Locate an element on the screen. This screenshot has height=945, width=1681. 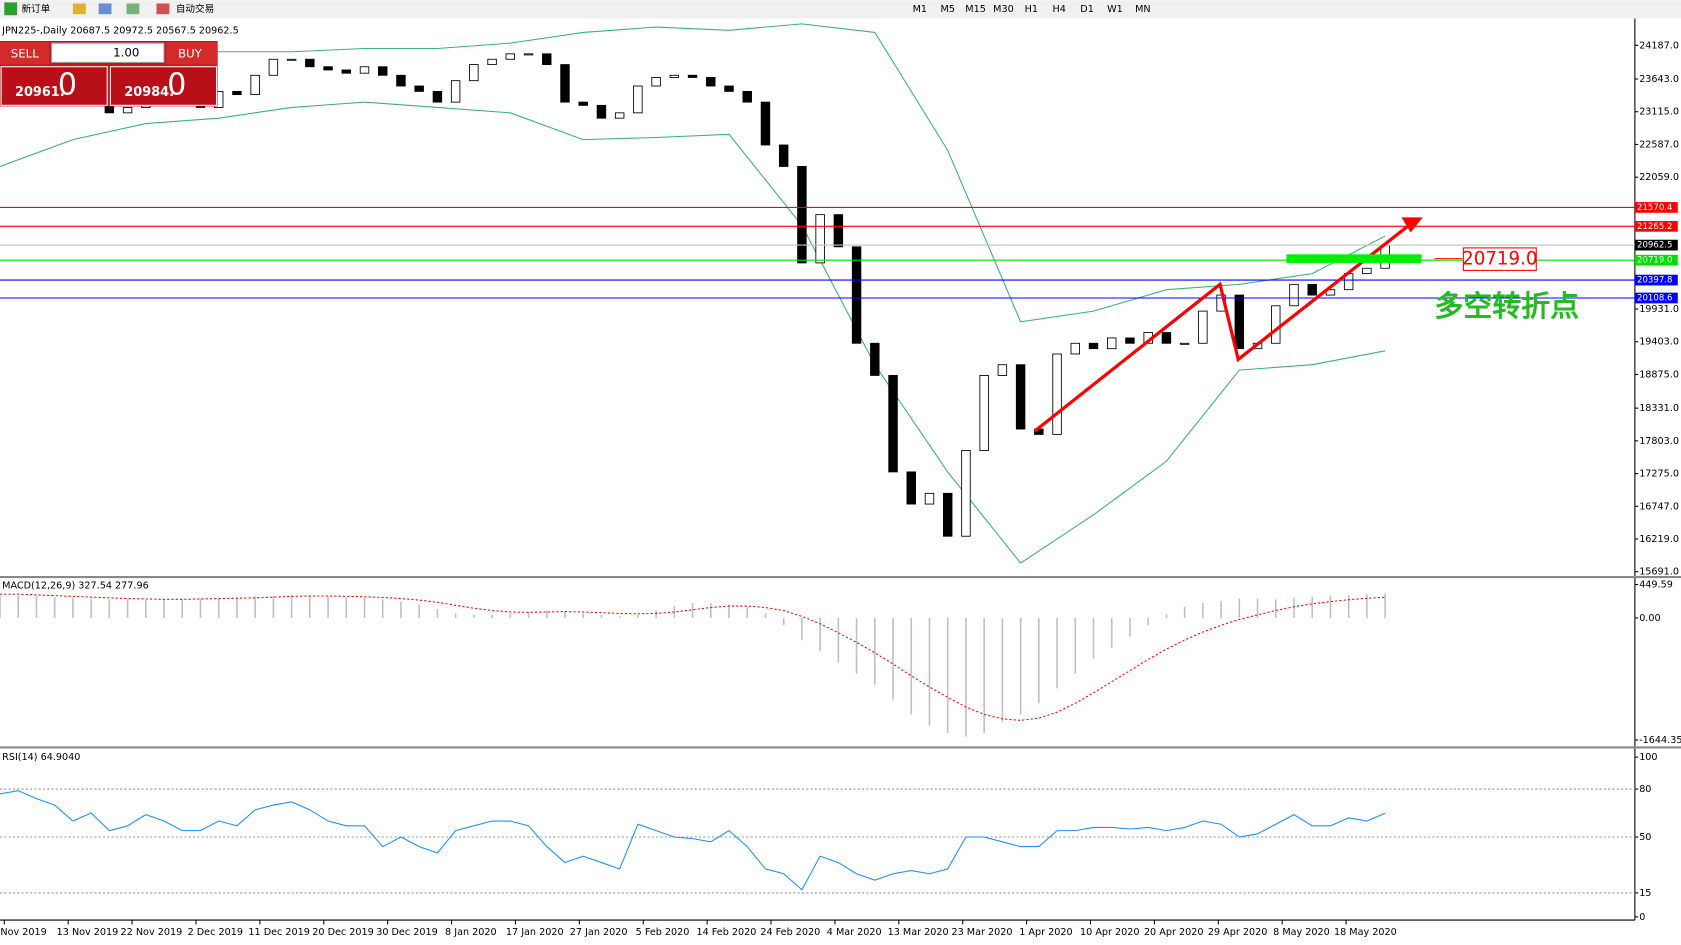
timeframe: H1 is located at coordinates (1031, 9).